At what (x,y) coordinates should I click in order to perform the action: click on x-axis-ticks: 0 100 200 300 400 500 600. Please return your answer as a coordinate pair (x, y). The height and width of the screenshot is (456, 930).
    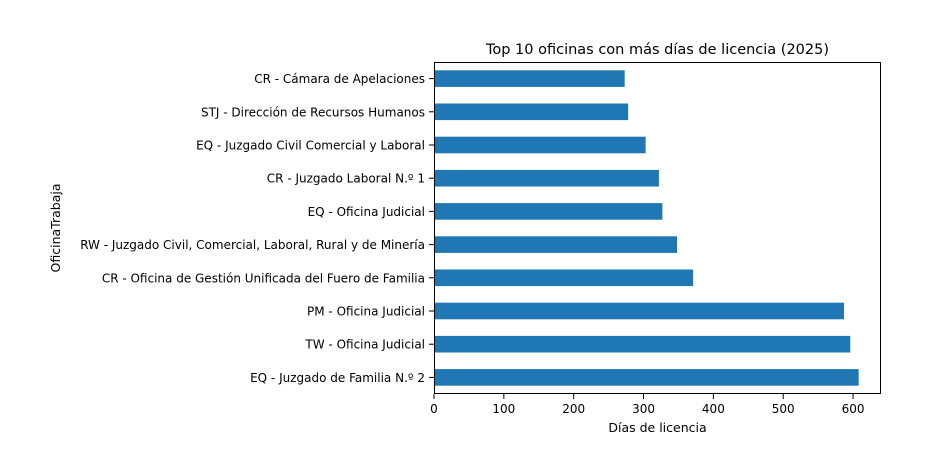
    Looking at the image, I should click on (647, 405).